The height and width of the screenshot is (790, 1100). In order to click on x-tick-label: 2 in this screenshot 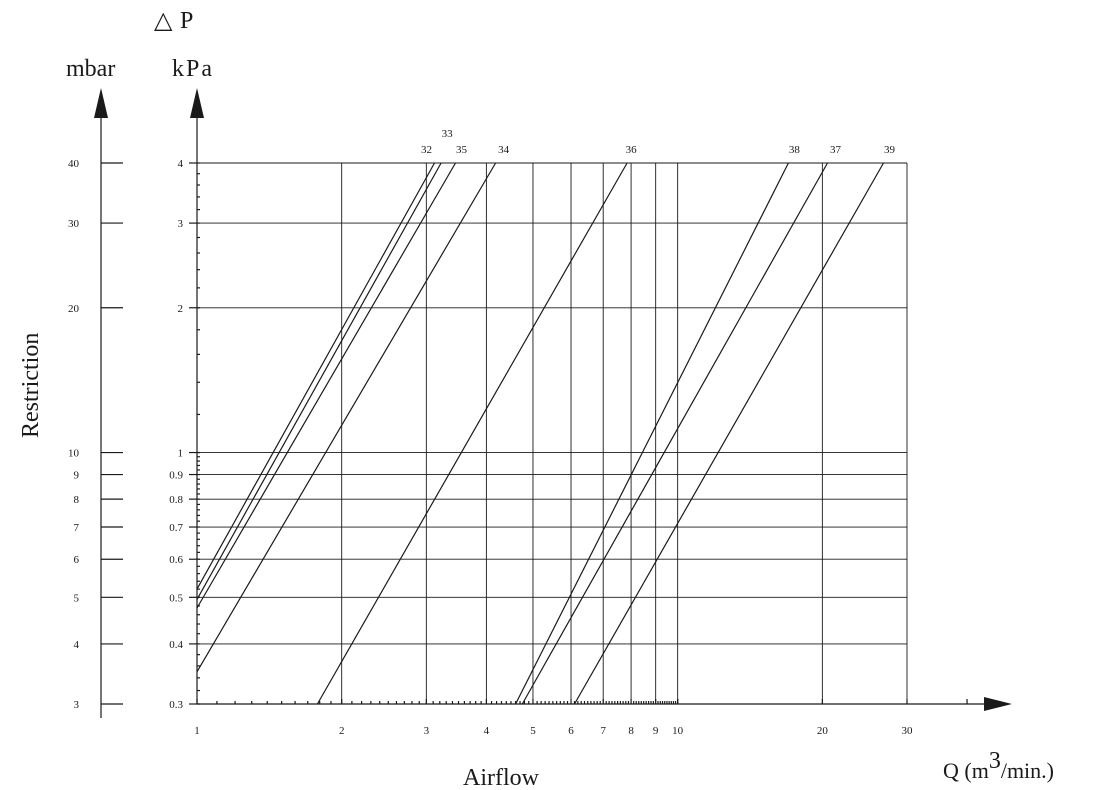, I will do `click(342, 731)`.